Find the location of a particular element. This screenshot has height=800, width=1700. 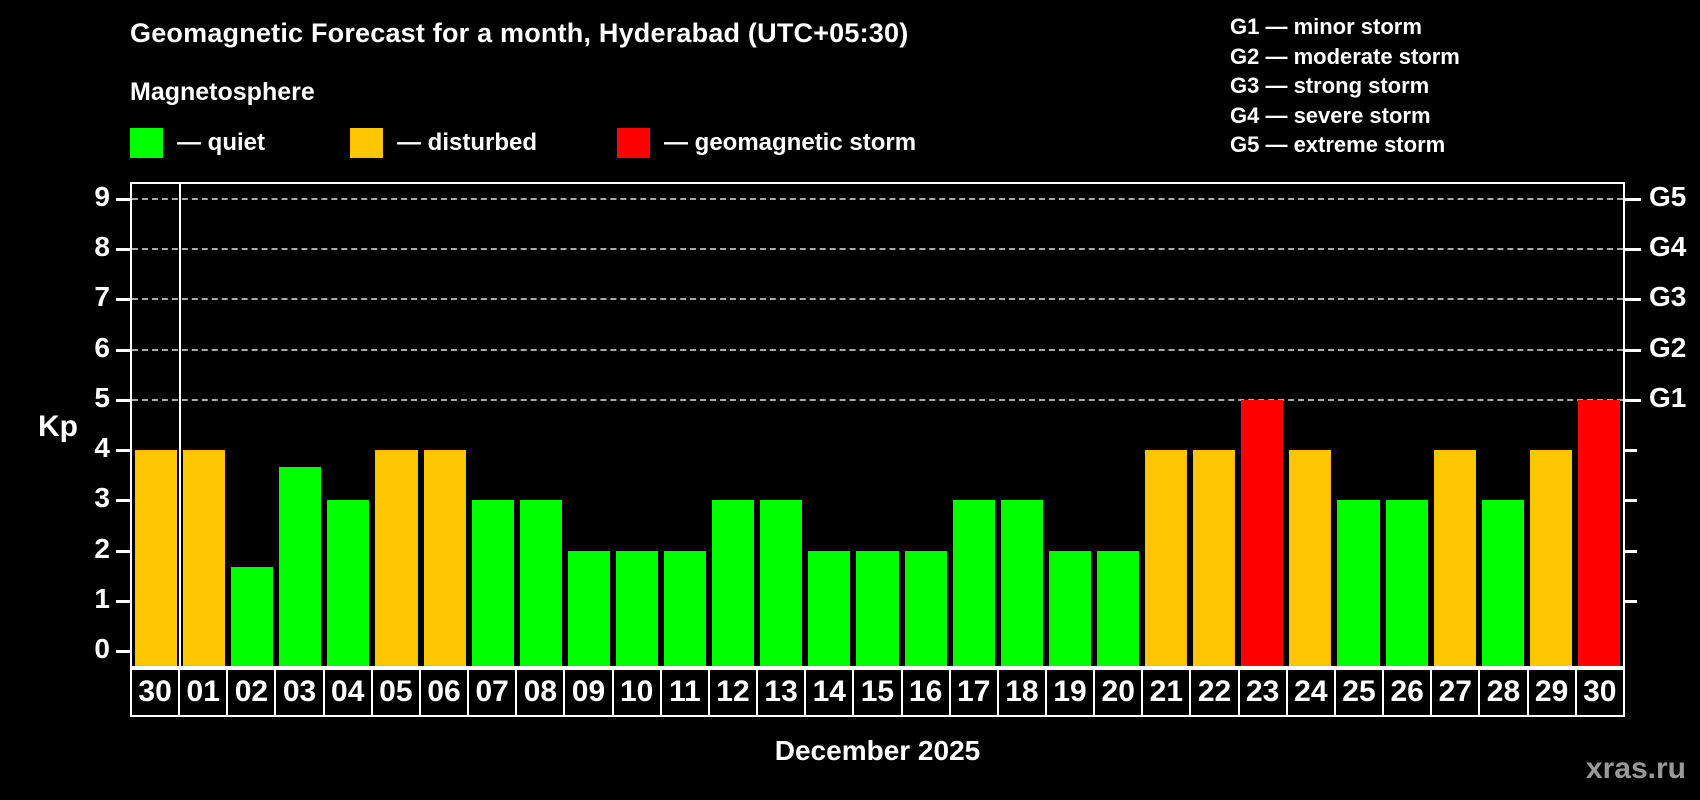

day-label-cell: 20 is located at coordinates (1118, 692).